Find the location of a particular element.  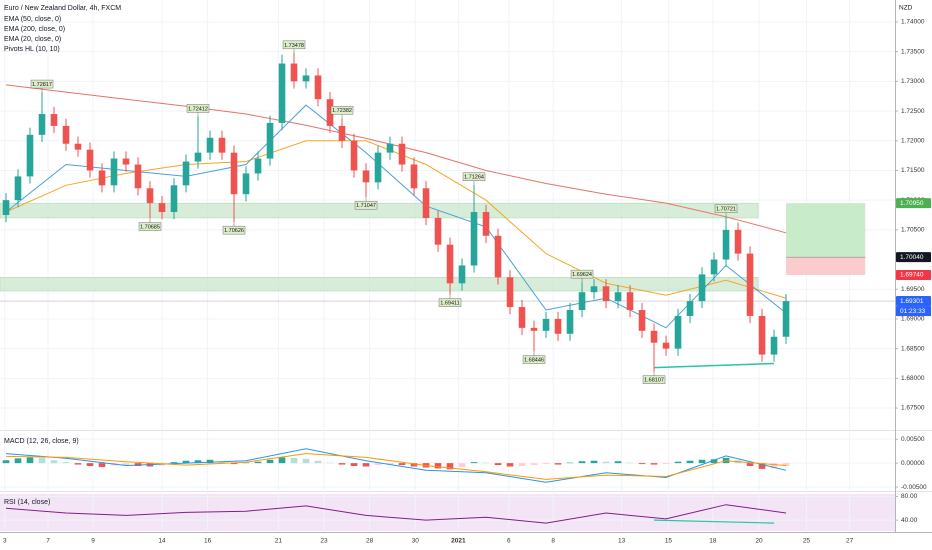

pivot-label: 1.71047 is located at coordinates (366, 206).